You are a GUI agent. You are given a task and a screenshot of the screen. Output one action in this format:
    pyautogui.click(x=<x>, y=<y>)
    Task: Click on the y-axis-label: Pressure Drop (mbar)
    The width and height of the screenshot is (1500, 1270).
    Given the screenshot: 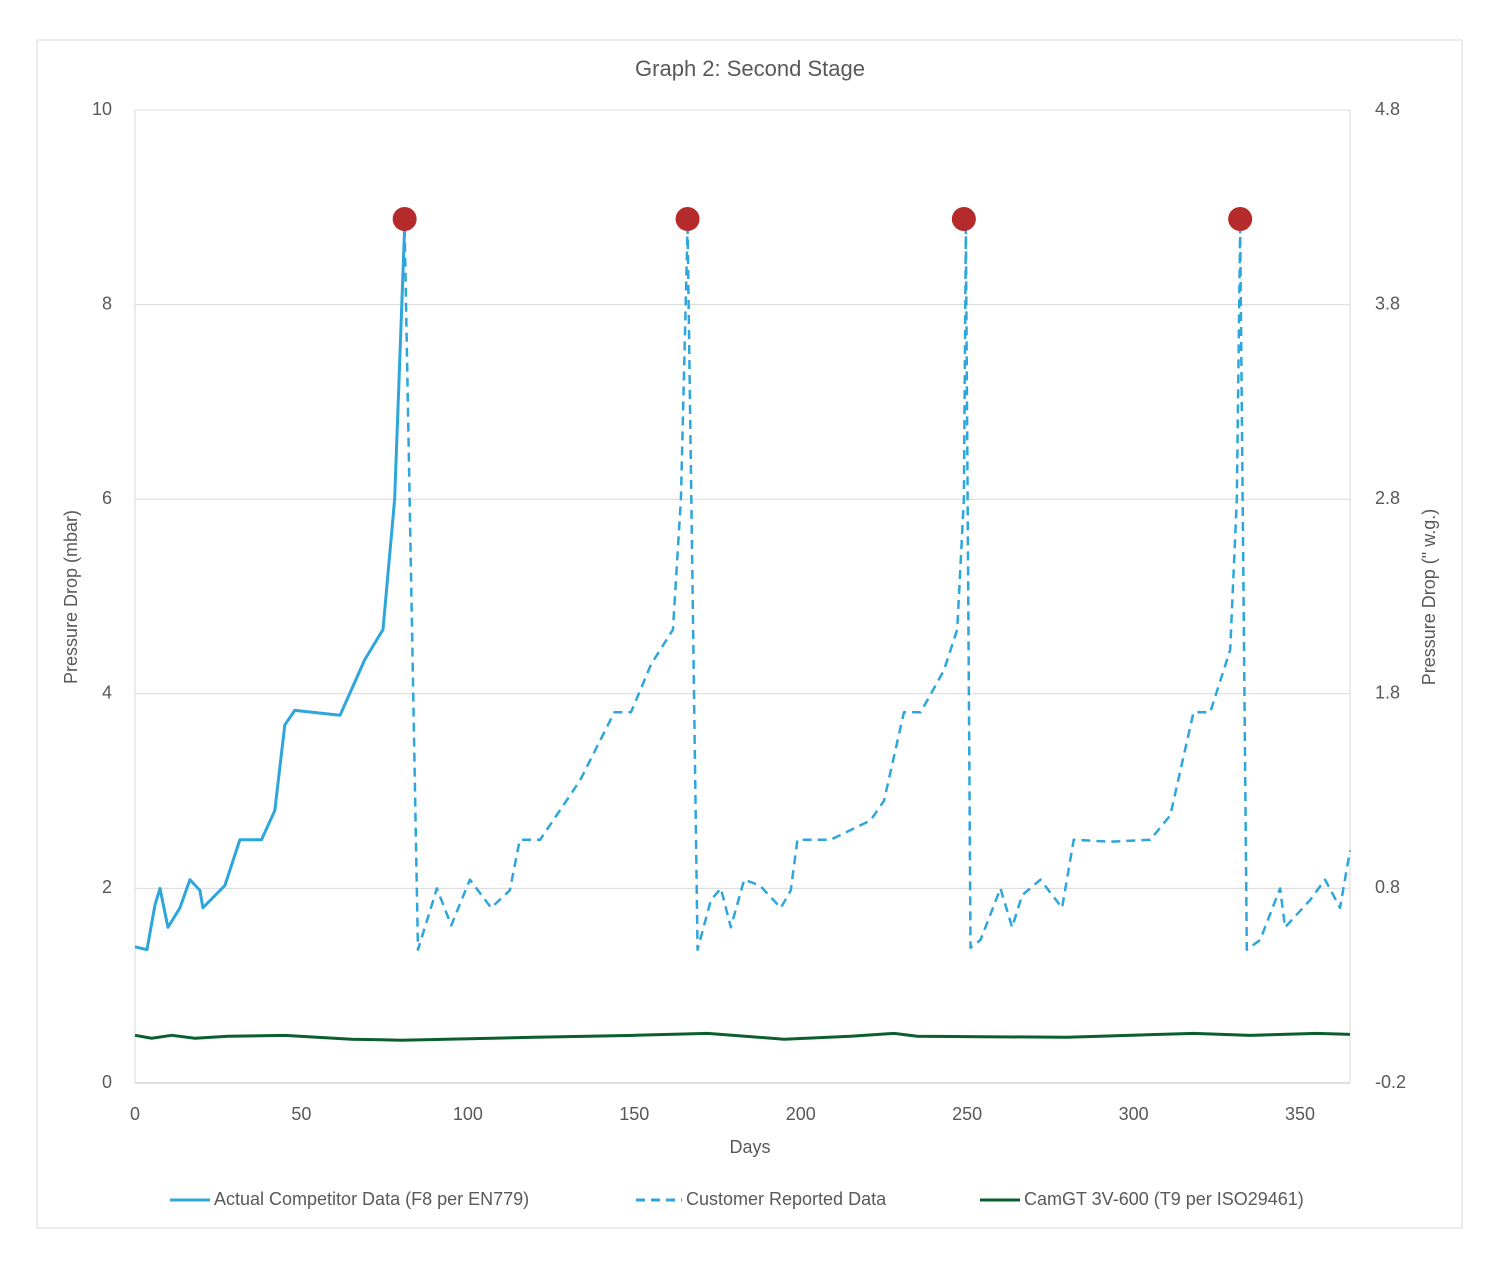 What is the action you would take?
    pyautogui.click(x=71, y=597)
    